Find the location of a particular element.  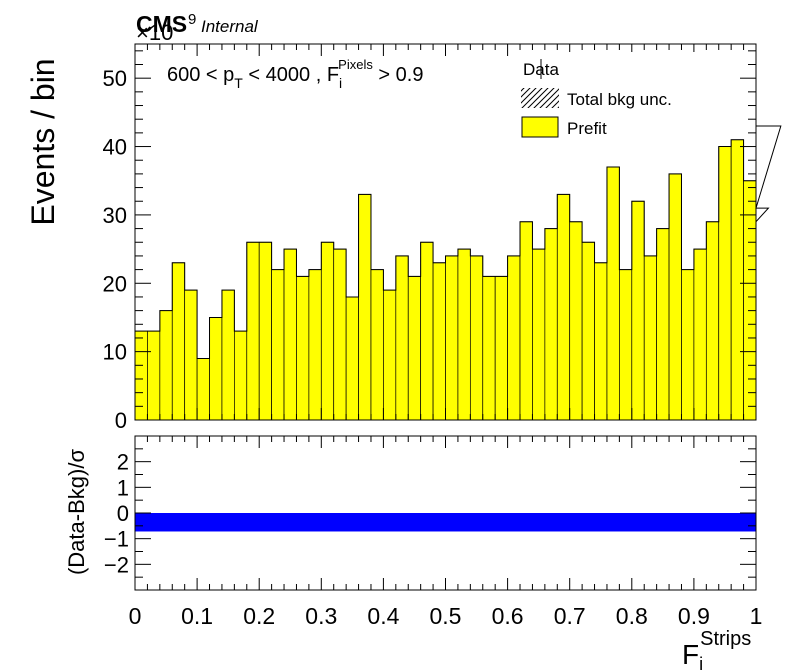

x-axis-label: Fi Strips is located at coordinates (716, 650).